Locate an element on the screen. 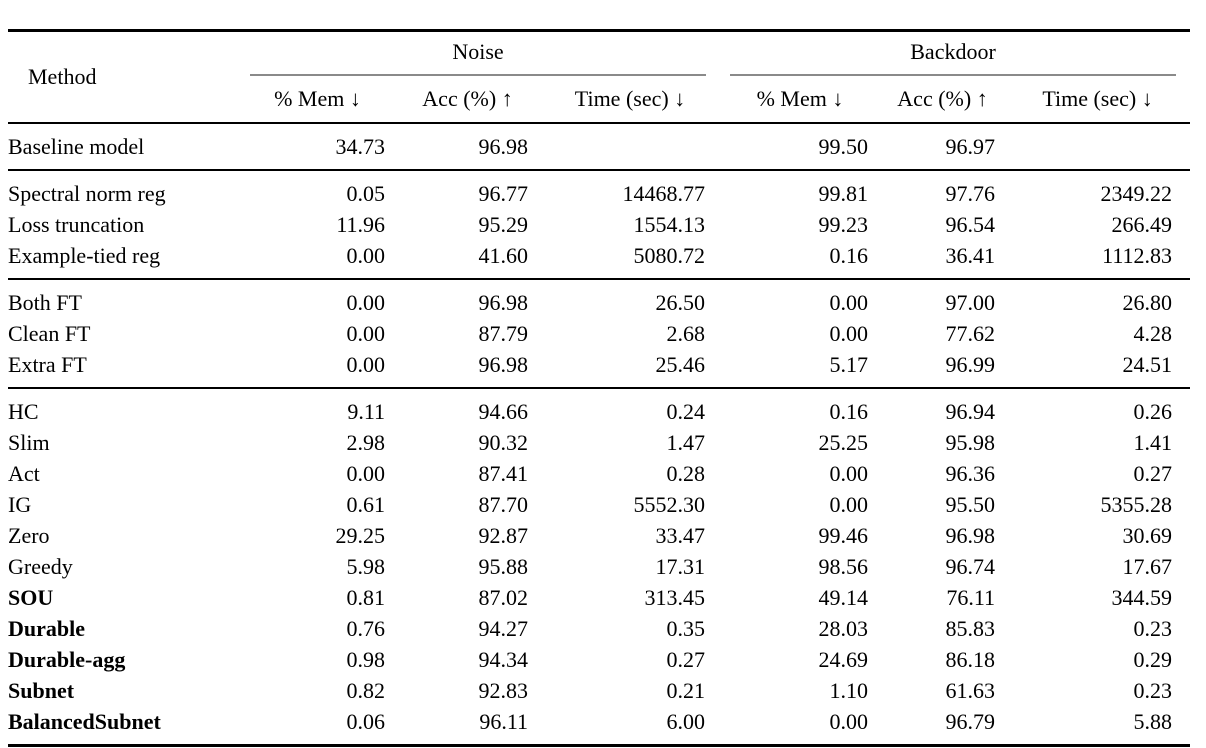  cell-value: 0.76 is located at coordinates (366, 628).